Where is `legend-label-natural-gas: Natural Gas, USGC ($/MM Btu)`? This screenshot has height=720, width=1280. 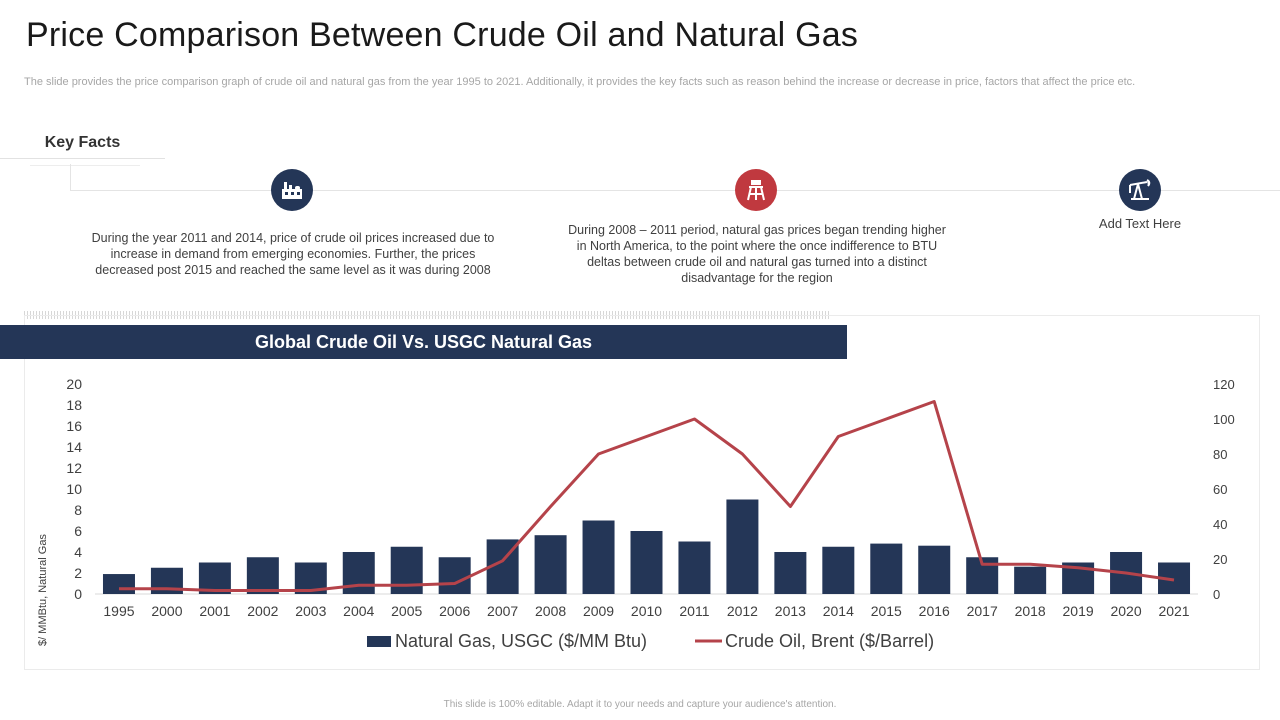 legend-label-natural-gas: Natural Gas, USGC ($/MM Btu) is located at coordinates (521, 641).